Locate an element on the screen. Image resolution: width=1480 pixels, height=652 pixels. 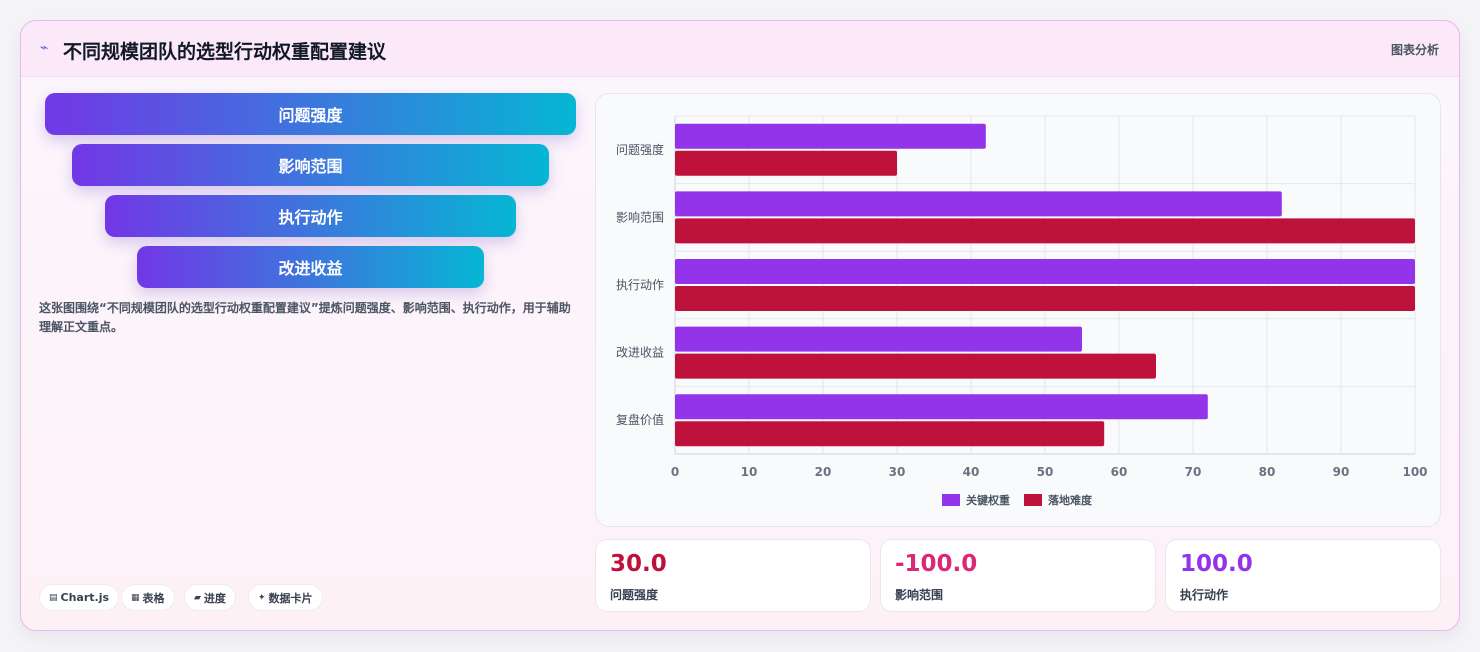
x-tick-label: 50 is located at coordinates (1045, 472).